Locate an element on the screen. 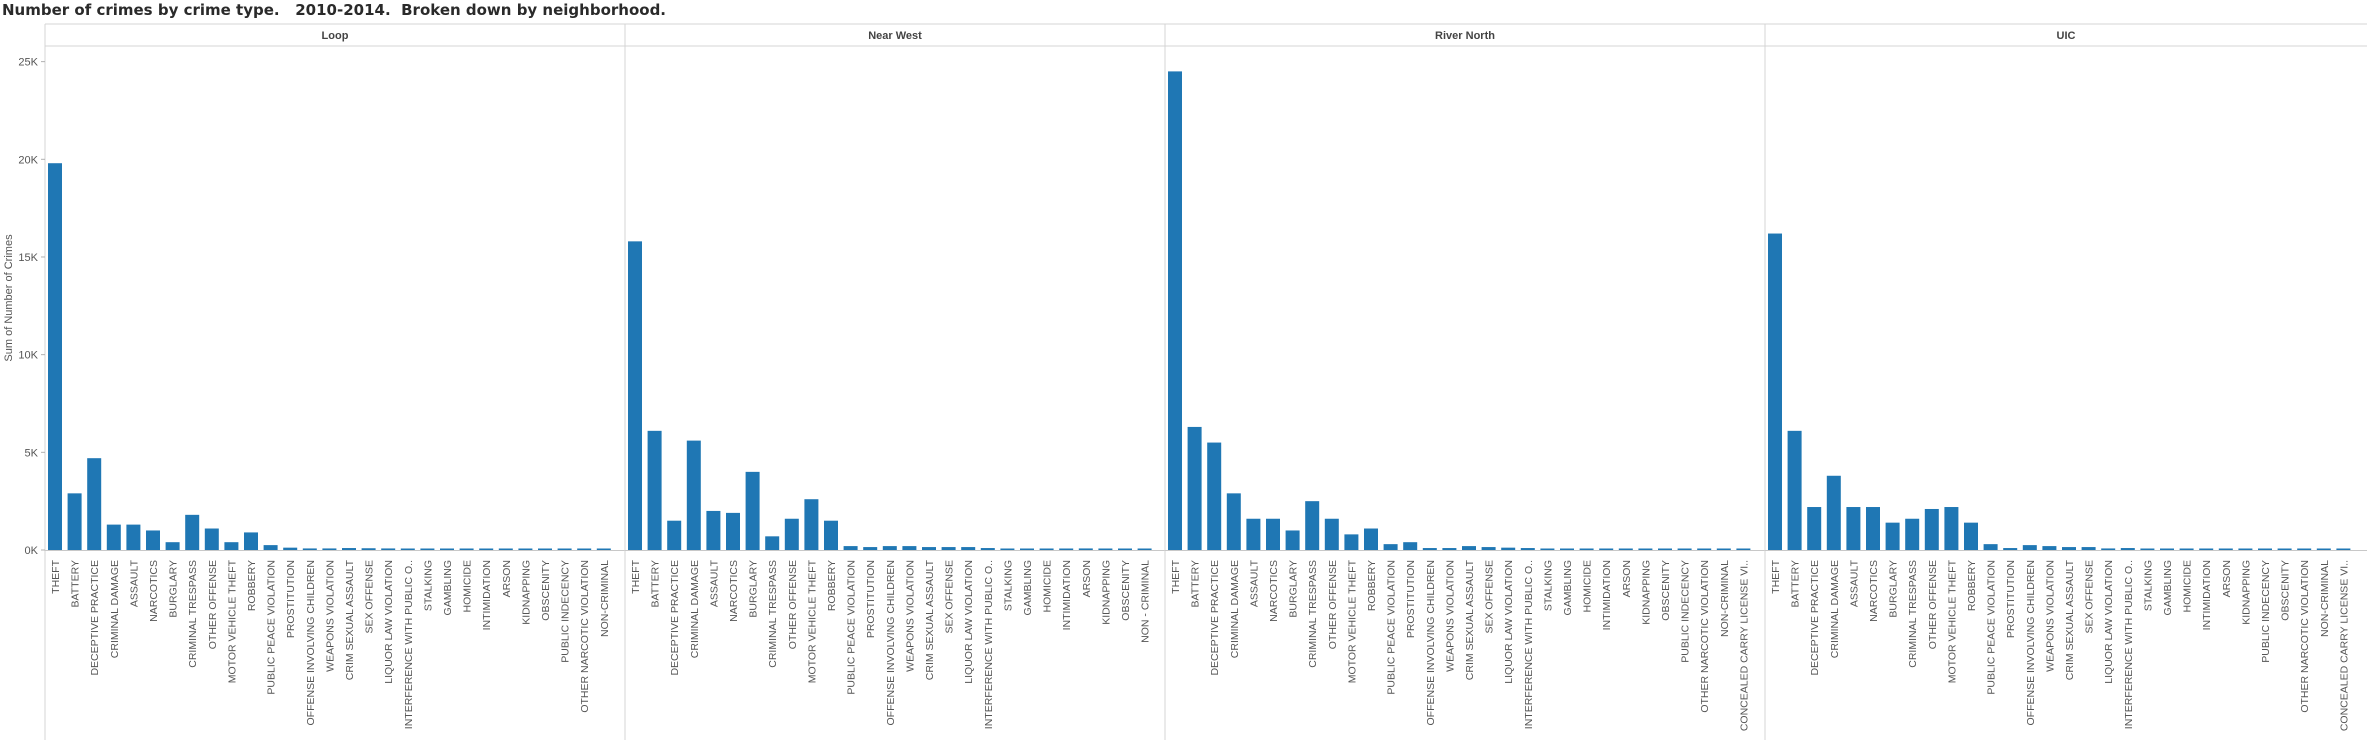 Image resolution: width=2367 pixels, height=740 pixels. y-tick-label: 15K is located at coordinates (28, 258).